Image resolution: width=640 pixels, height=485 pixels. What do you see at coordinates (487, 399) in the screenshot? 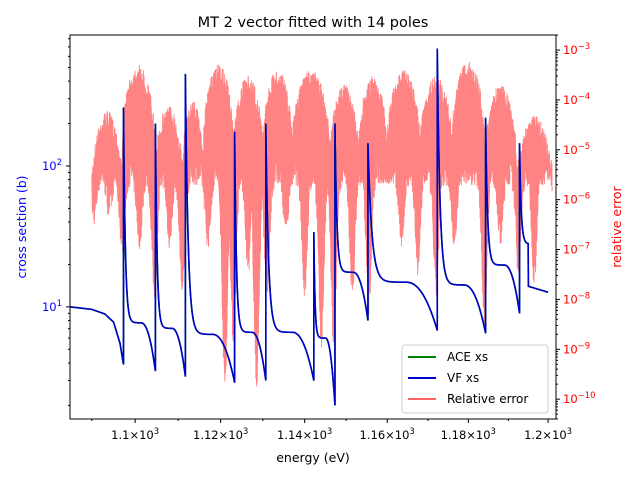
I see `legend-label-relative-error: Relative error` at bounding box center [487, 399].